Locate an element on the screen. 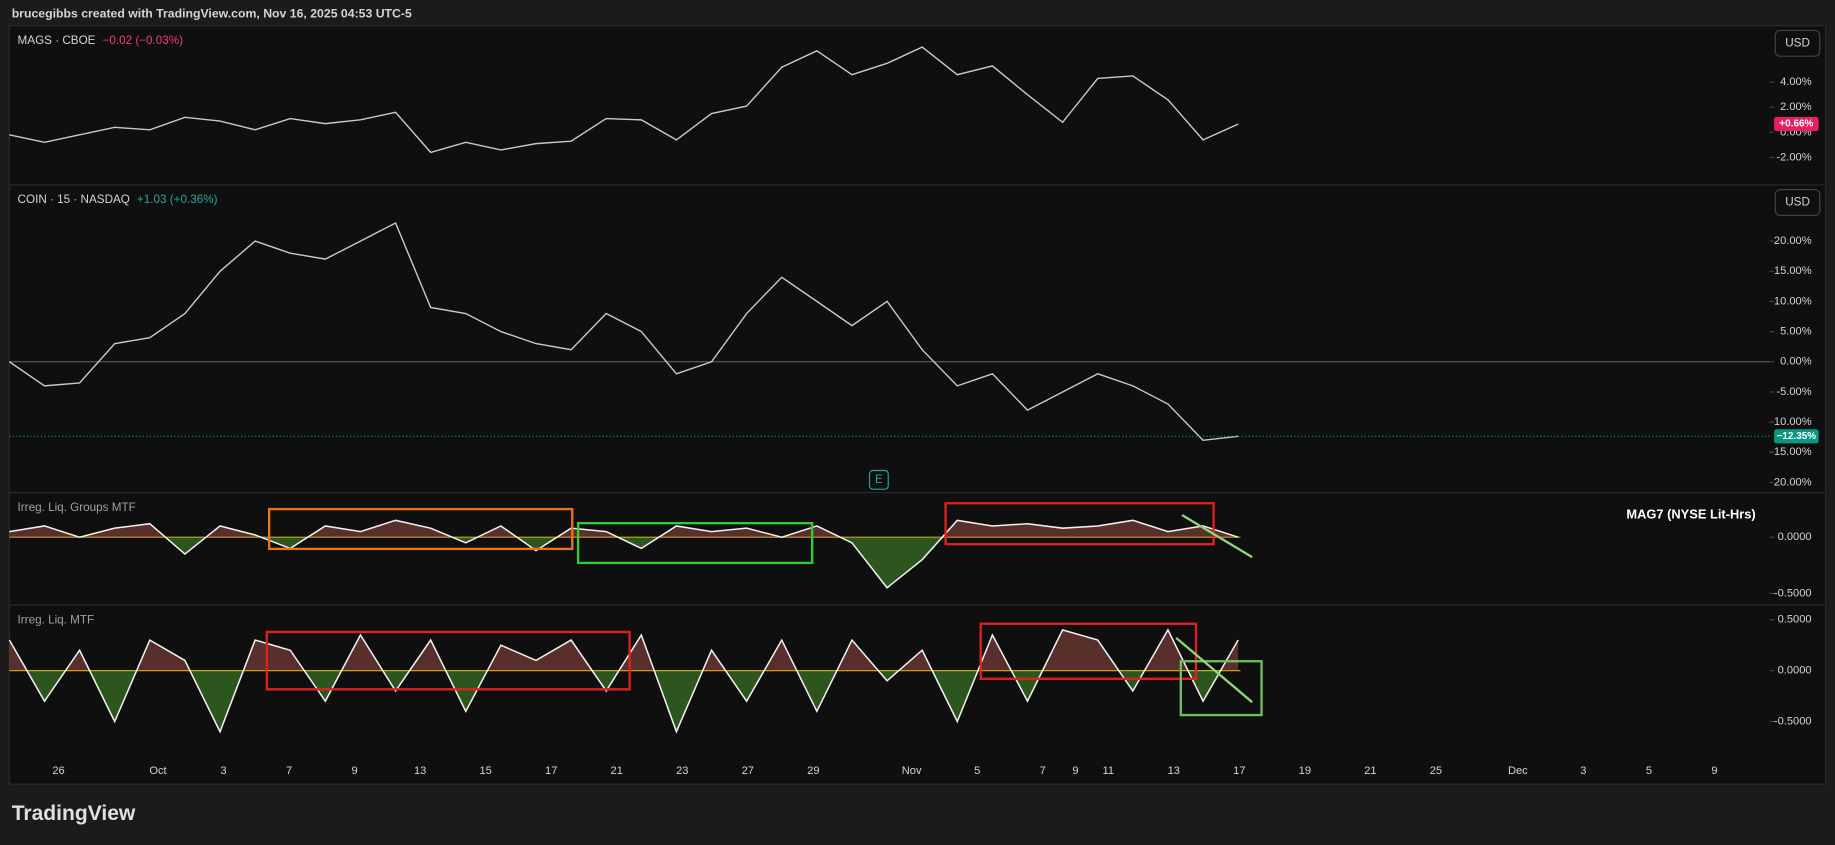  y-tick-label: 20.00% is located at coordinates (1793, 241).